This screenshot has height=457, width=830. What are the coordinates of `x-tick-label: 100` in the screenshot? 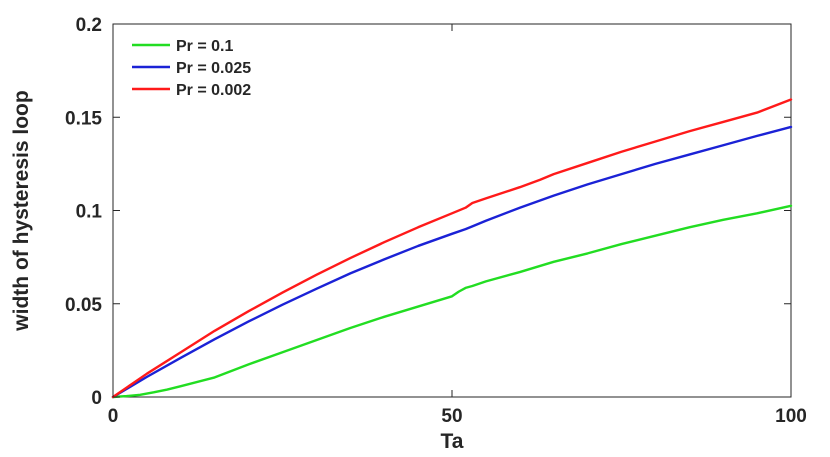 It's located at (791, 416).